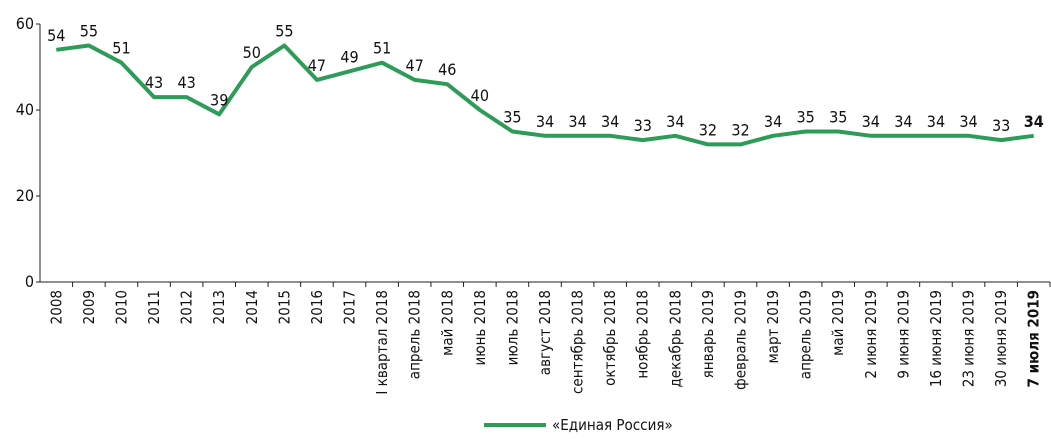 The image size is (1051, 439). I want to click on legend-label: «Единая Россия», so click(612, 425).